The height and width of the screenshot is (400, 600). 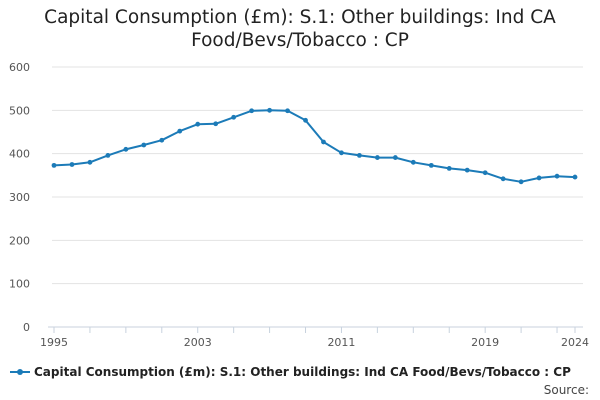 I want to click on source-label: Source:, so click(x=566, y=390).